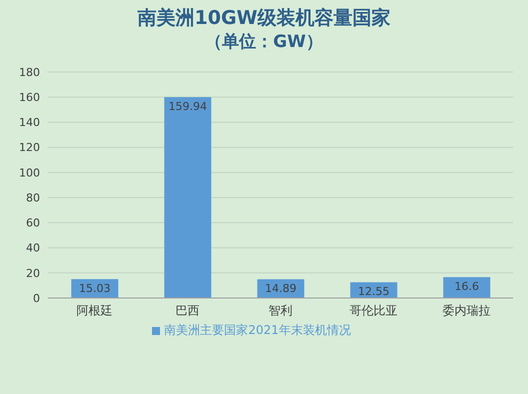 The image size is (528, 394). What do you see at coordinates (466, 311) in the screenshot?
I see `x-tick-label: 委内瑞拉` at bounding box center [466, 311].